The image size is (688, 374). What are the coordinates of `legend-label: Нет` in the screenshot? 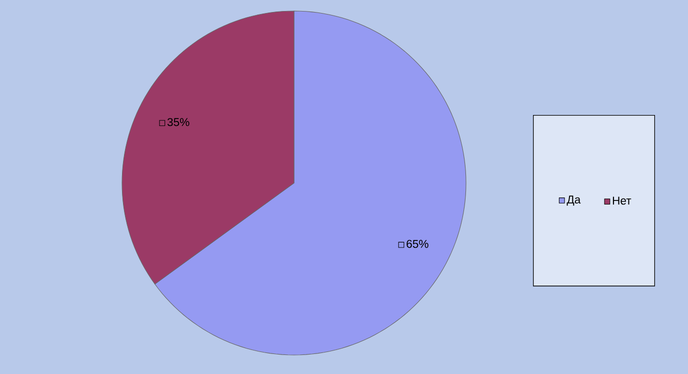 It's located at (622, 200).